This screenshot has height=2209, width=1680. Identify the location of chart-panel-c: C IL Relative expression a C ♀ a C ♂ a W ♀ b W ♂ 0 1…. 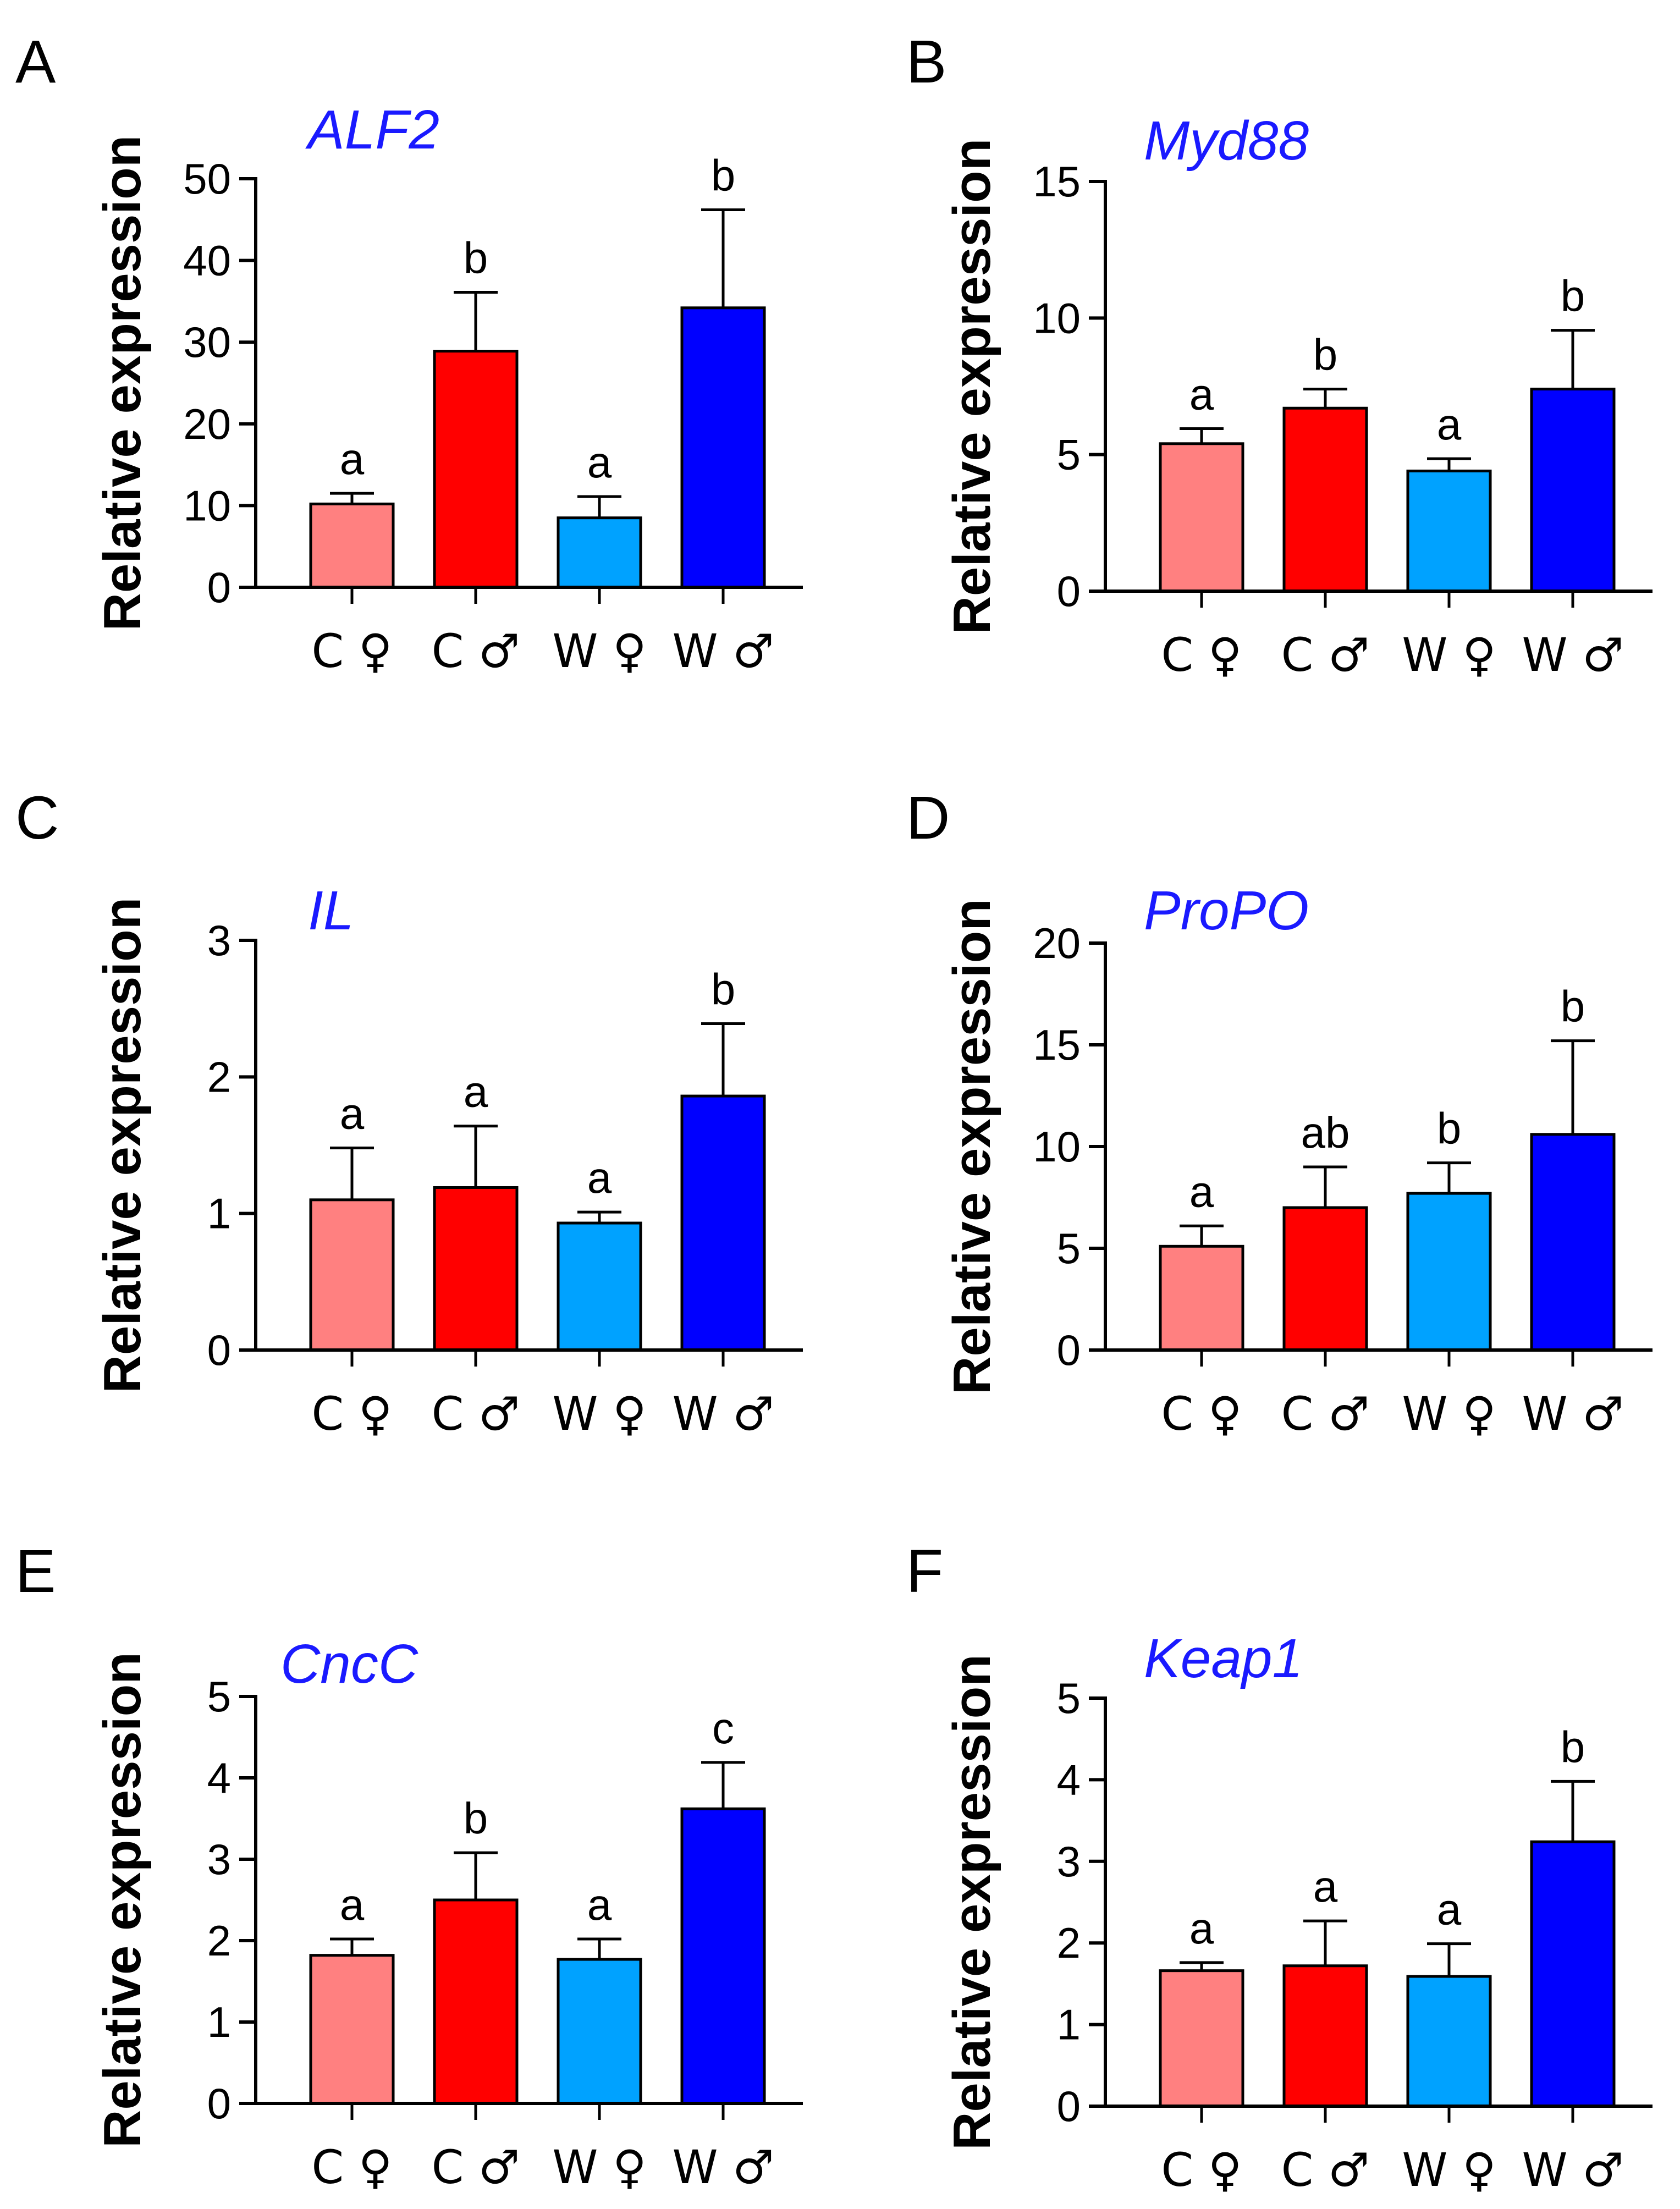
(409, 1112).